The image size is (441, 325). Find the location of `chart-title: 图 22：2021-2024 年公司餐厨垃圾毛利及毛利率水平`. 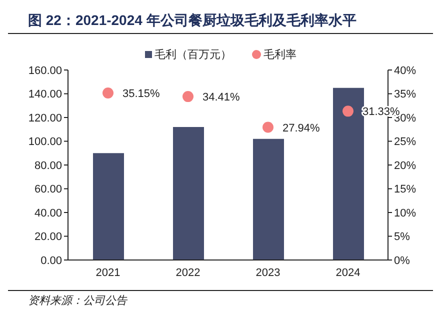

chart-title: 图 22：2021-2024 年公司餐厨垃圾毛利及毛利率水平 is located at coordinates (220, 21).